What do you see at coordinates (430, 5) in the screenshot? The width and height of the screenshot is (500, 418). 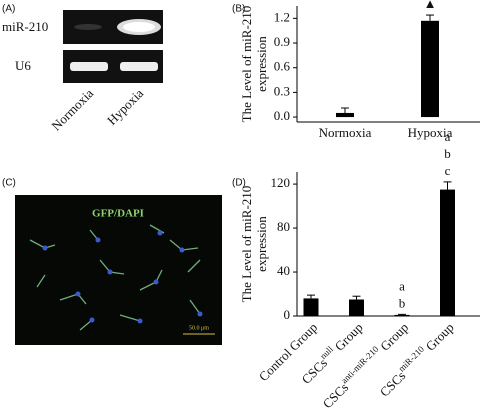 I see `annotation: ▲` at bounding box center [430, 5].